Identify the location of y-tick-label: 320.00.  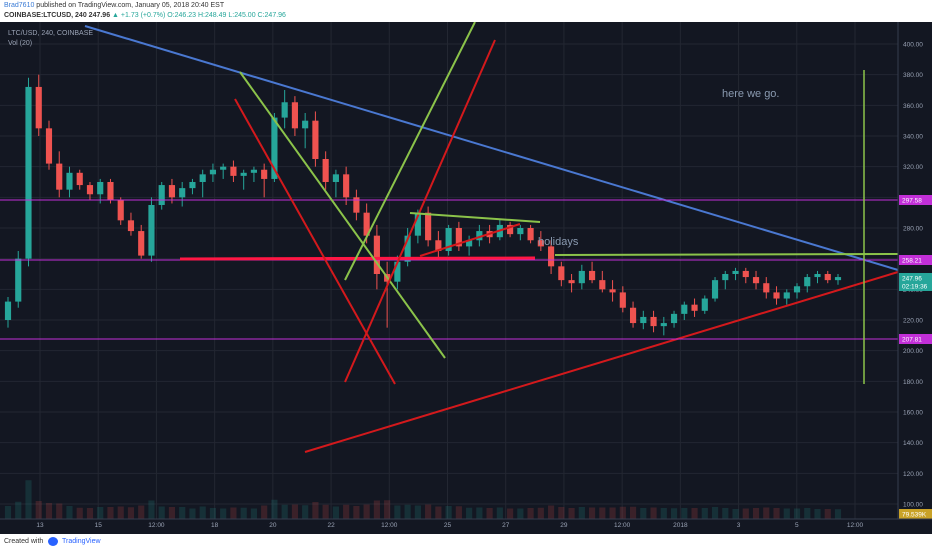
(913, 167).